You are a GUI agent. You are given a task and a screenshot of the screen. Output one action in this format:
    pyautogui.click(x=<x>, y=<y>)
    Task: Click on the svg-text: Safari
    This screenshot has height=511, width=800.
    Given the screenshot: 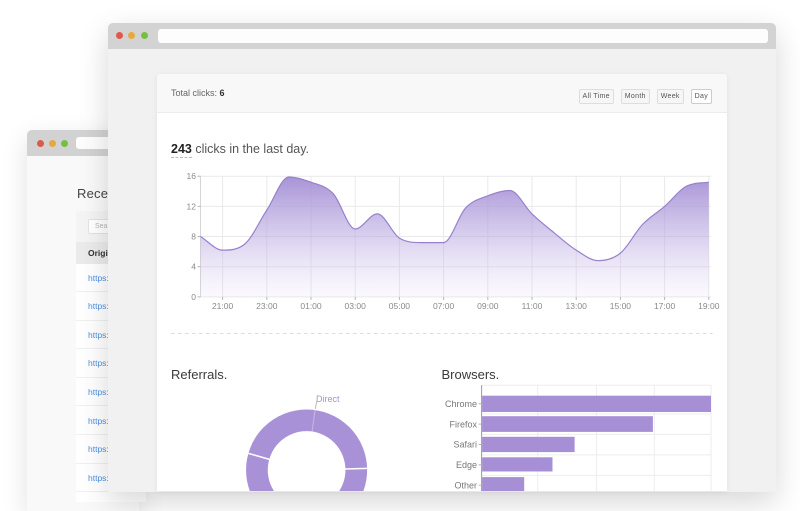 What is the action you would take?
    pyautogui.click(x=465, y=445)
    